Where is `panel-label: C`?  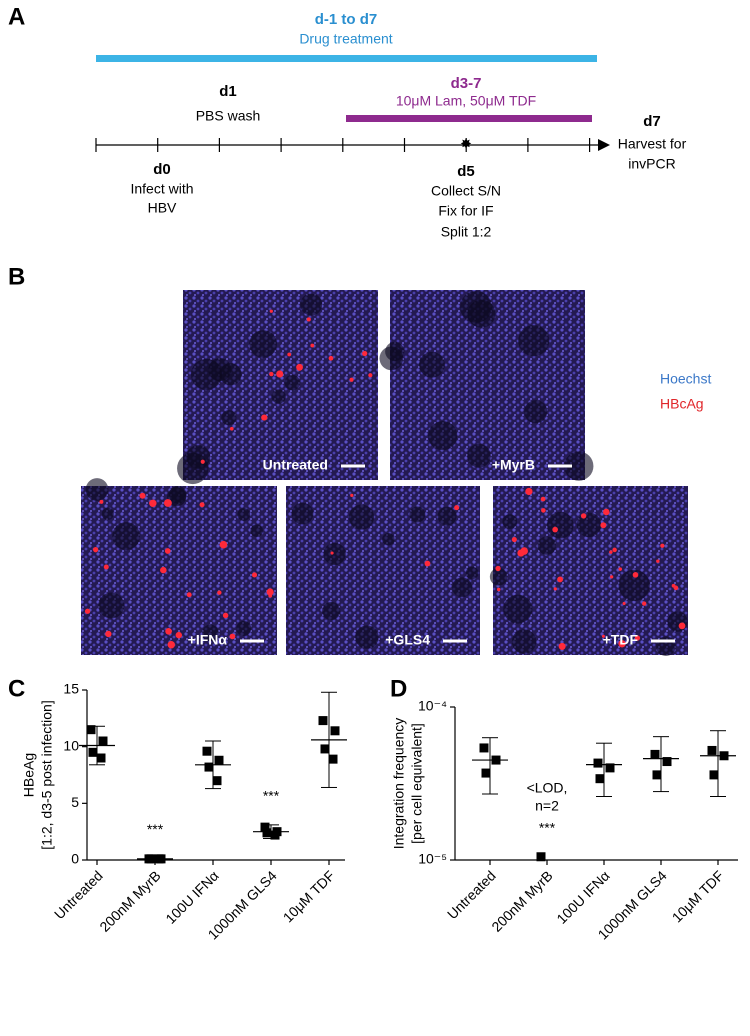 panel-label: C is located at coordinates (16, 688).